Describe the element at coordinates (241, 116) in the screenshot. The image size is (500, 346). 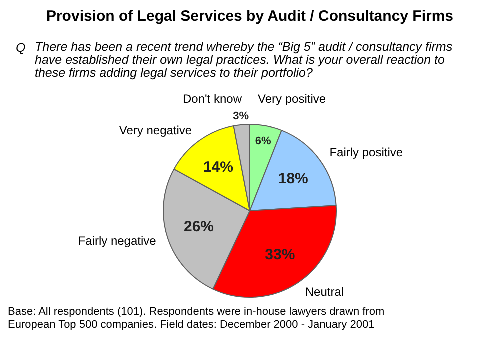
I see `data-label: 3%` at that location.